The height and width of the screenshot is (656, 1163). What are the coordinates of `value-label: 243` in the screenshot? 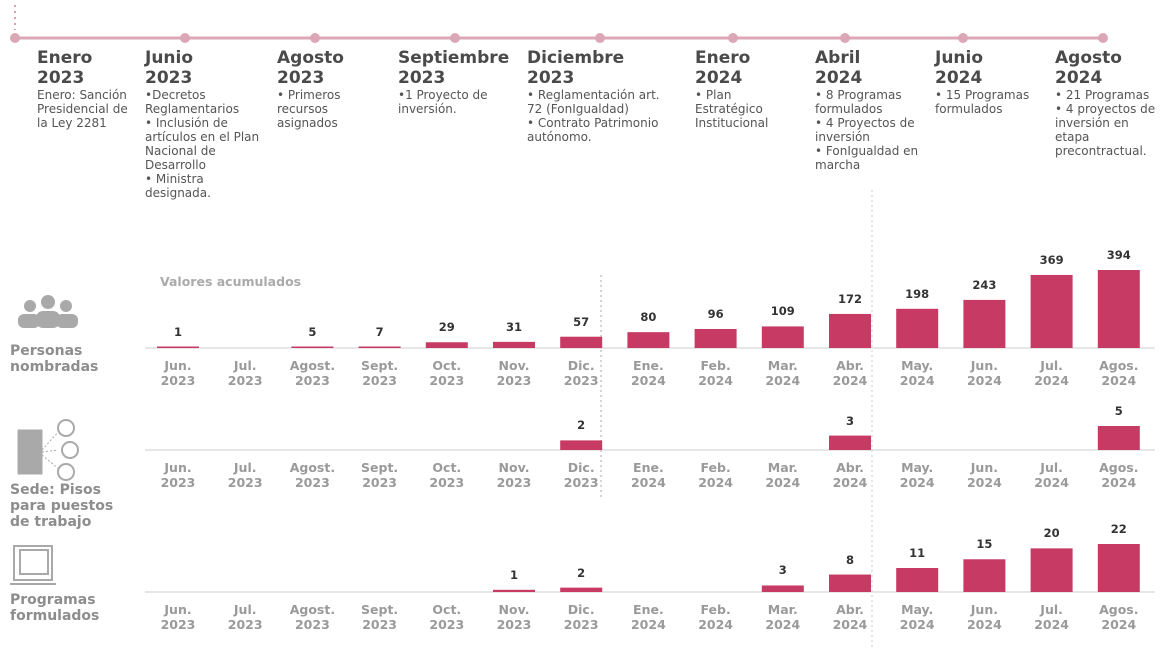 It's located at (984, 284).